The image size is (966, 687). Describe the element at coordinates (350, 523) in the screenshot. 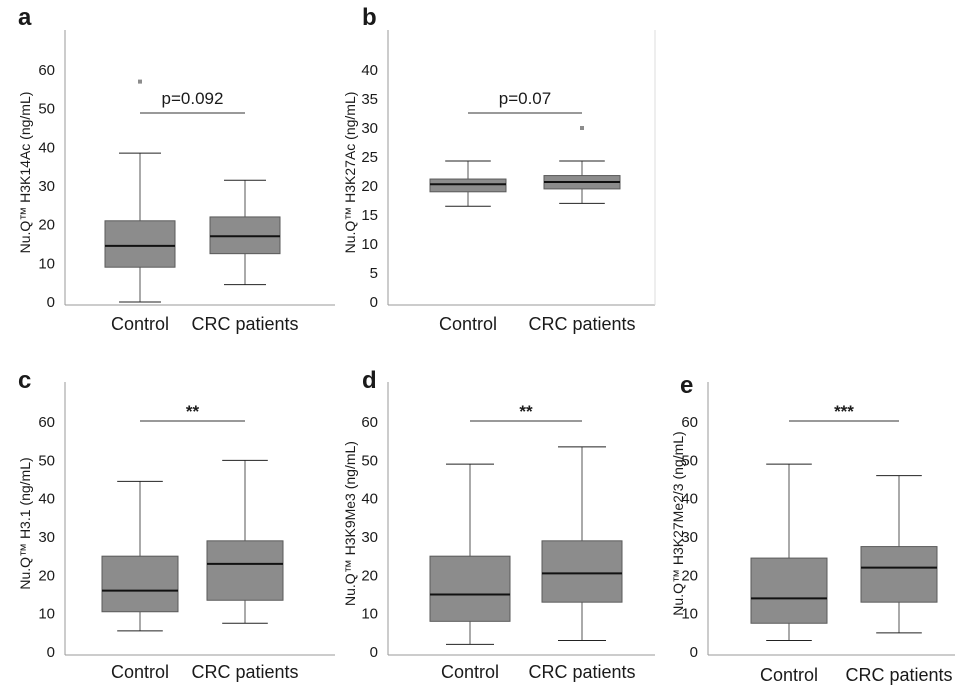

I see `y-axis-label: Nu.Q™ H3K9Me3 (ng/mL)` at that location.